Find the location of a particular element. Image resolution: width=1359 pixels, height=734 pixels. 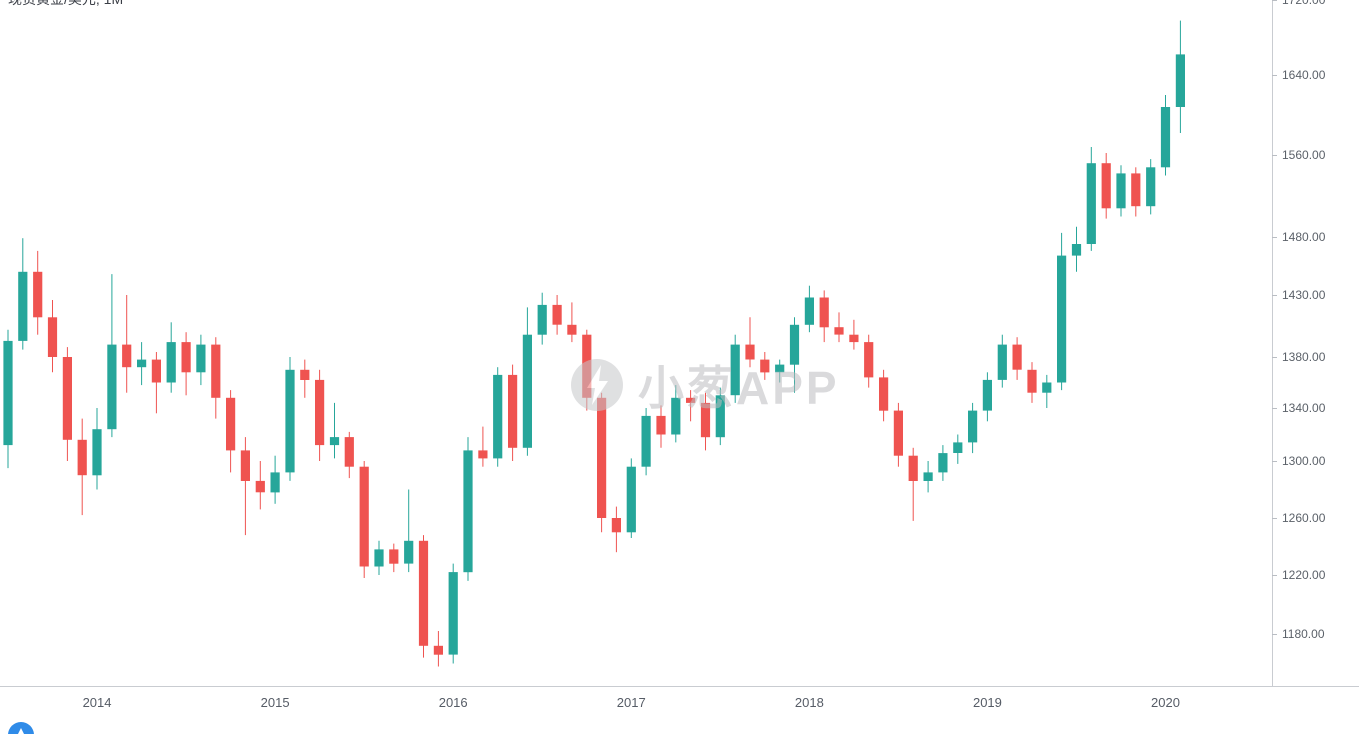

price-value: 1180.00 is located at coordinates (1303, 634).